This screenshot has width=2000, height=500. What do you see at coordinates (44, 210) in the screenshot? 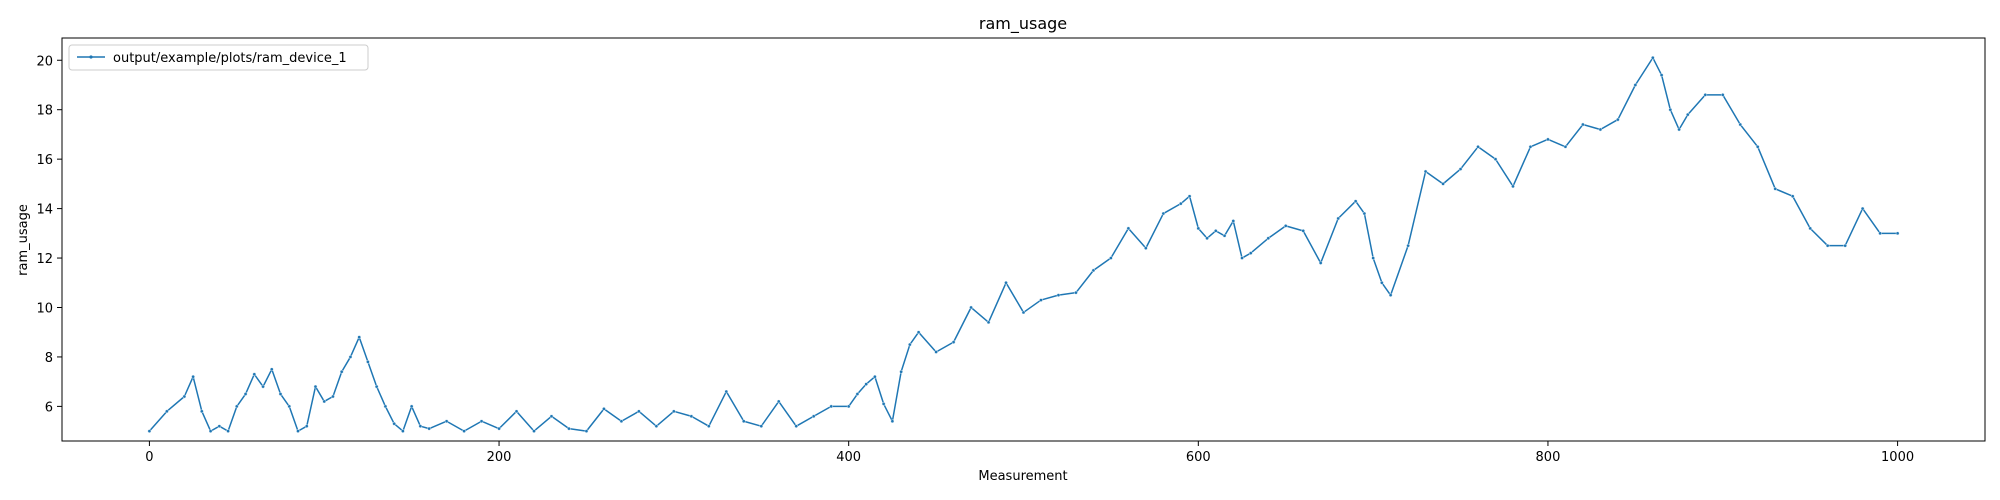
I see `y-tick-label: 14` at bounding box center [44, 210].